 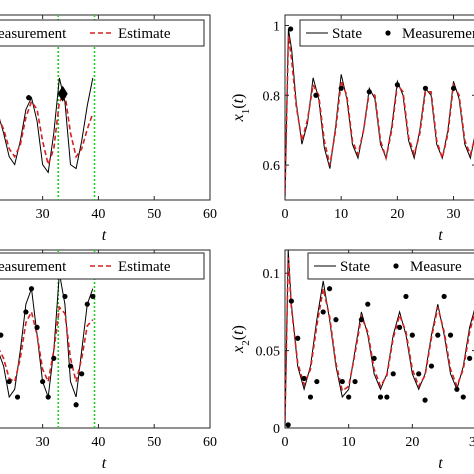 I want to click on legend-label: Measure, so click(x=436, y=267).